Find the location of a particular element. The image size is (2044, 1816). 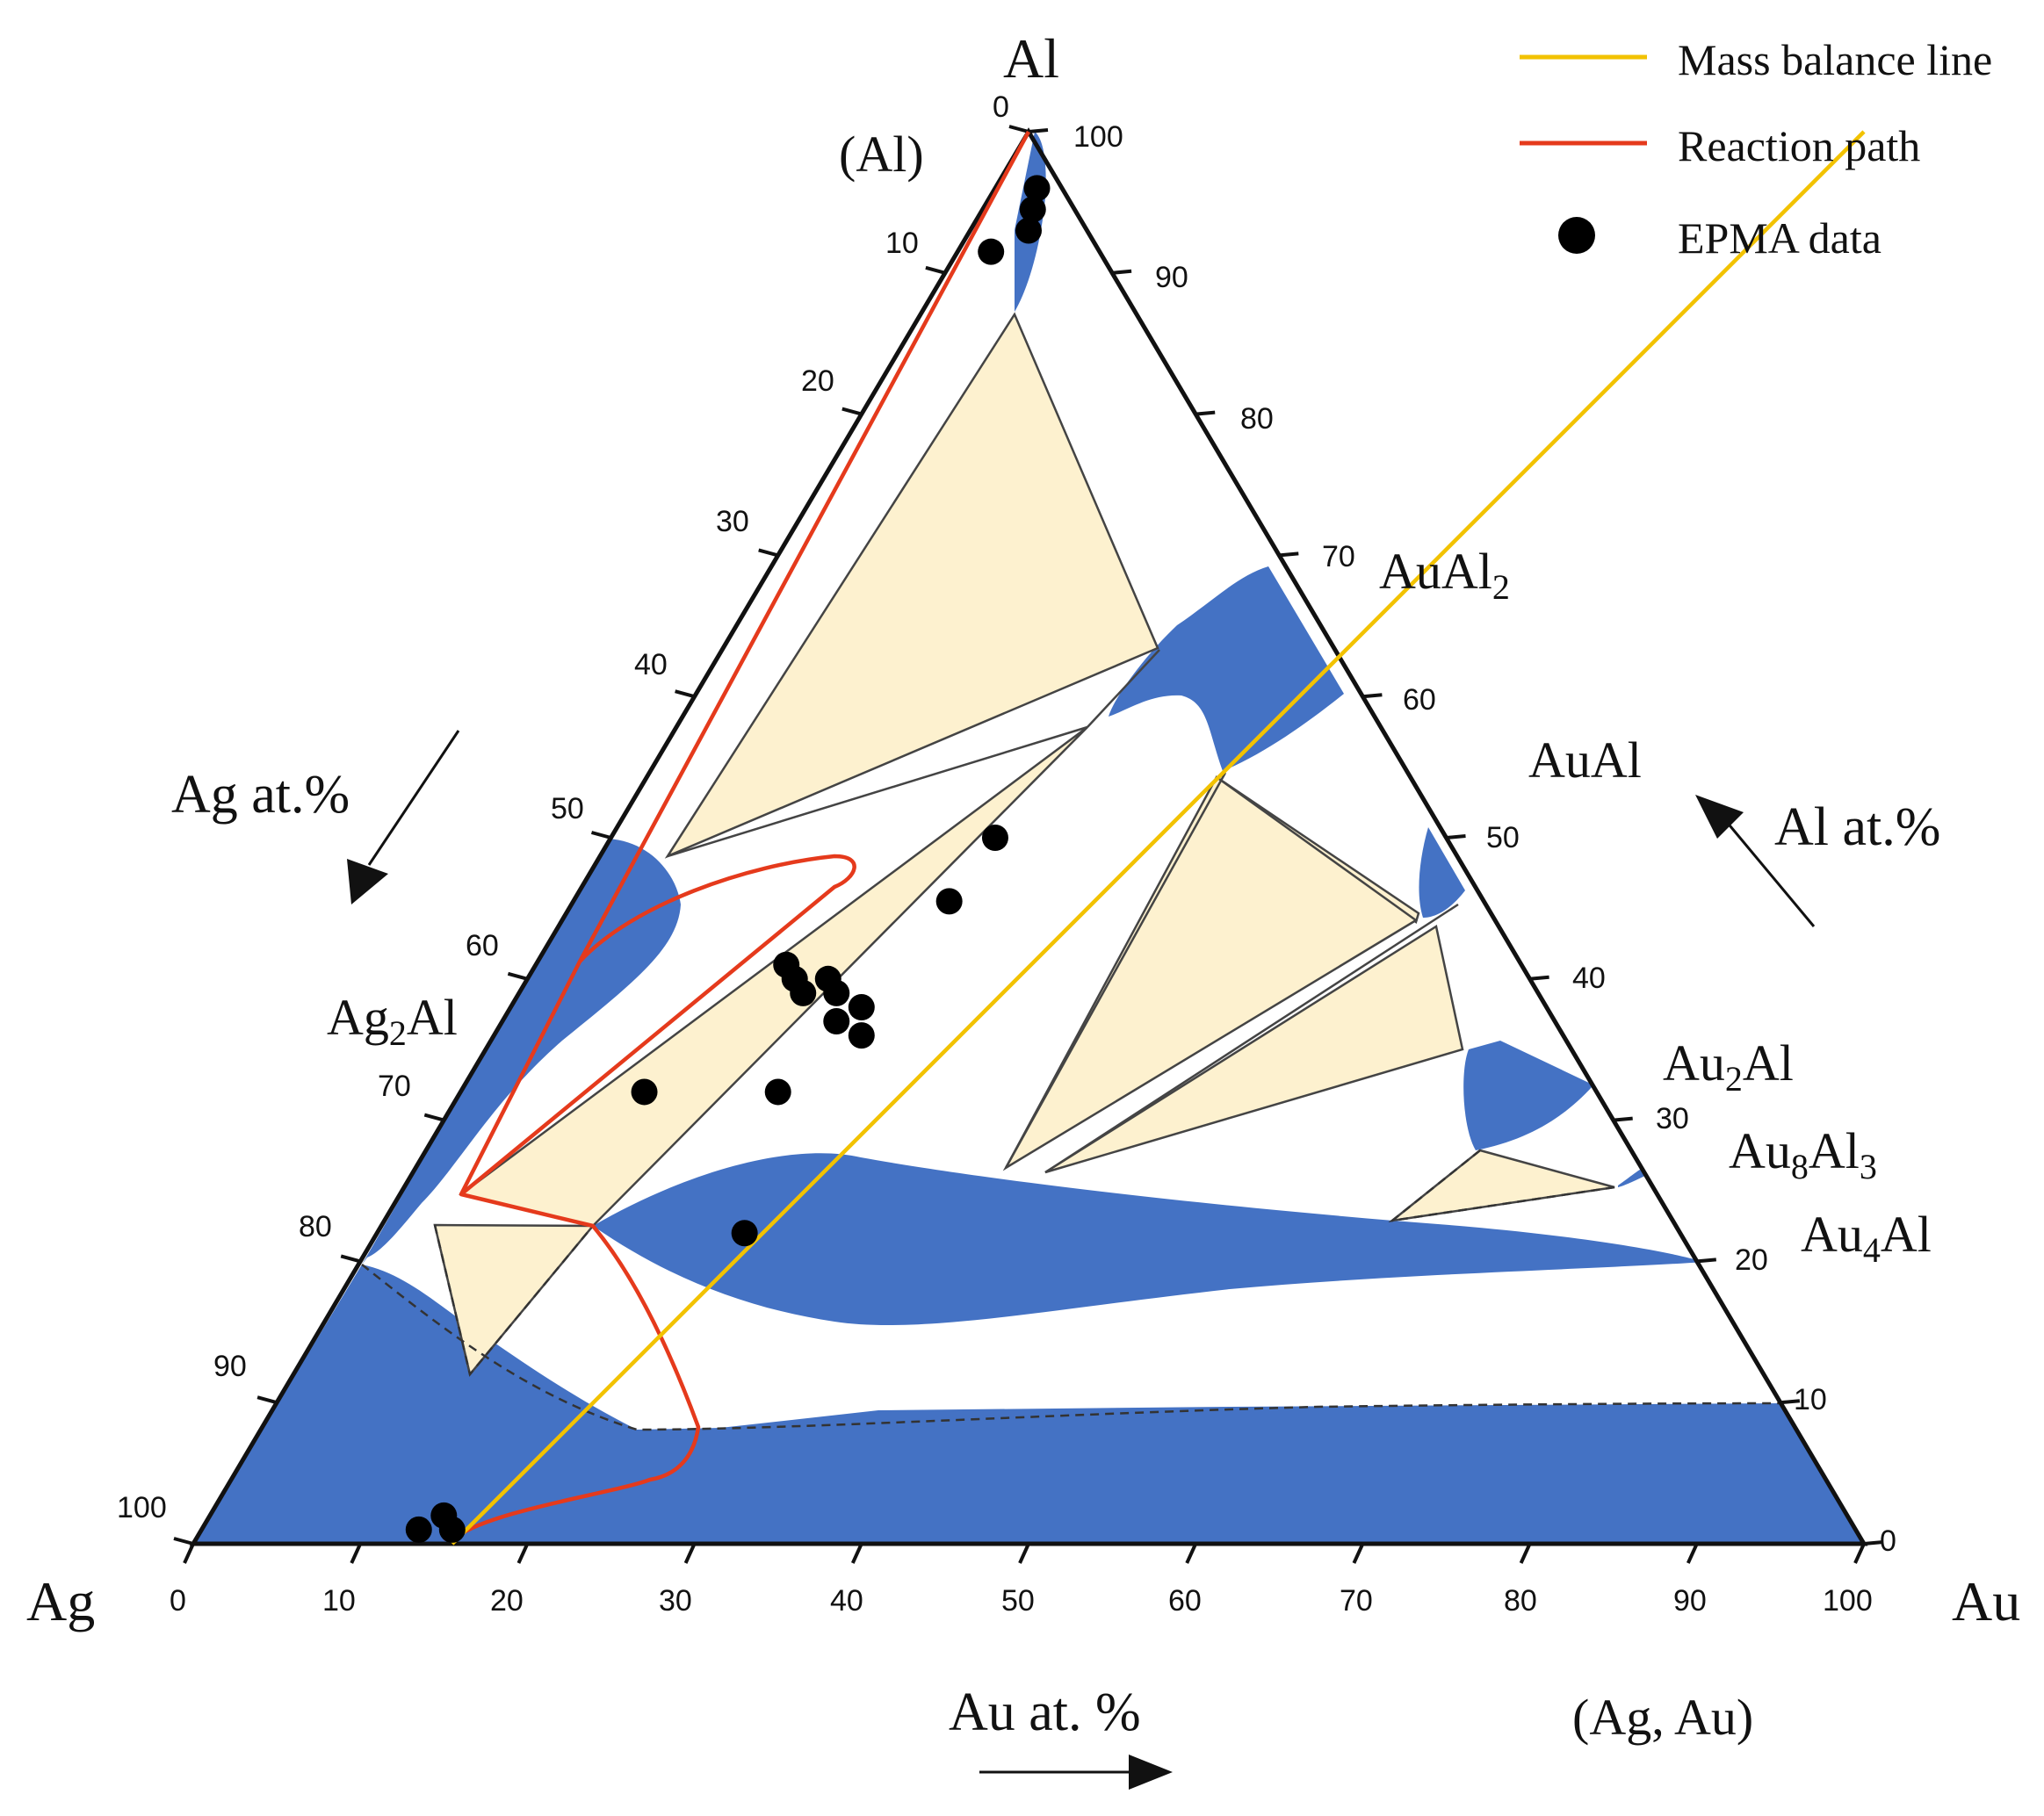

arrow-au-axis is located at coordinates (1076, 1772).